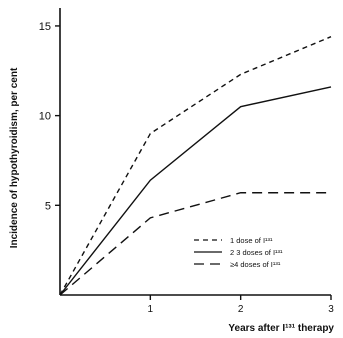  Describe the element at coordinates (255, 264) in the screenshot. I see `legend-label-3: ≥4 doses of I¹³¹` at that location.